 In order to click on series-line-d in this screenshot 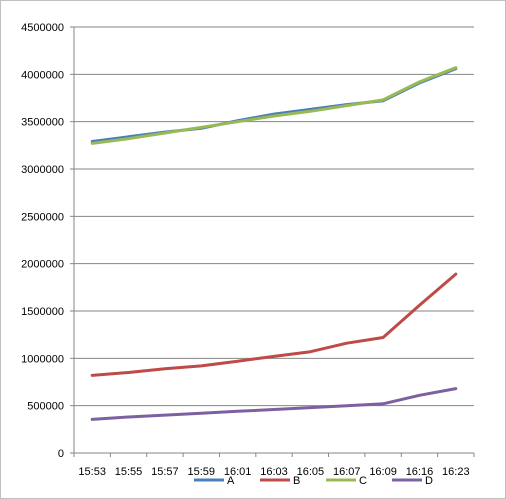, I will do `click(274, 404)`.